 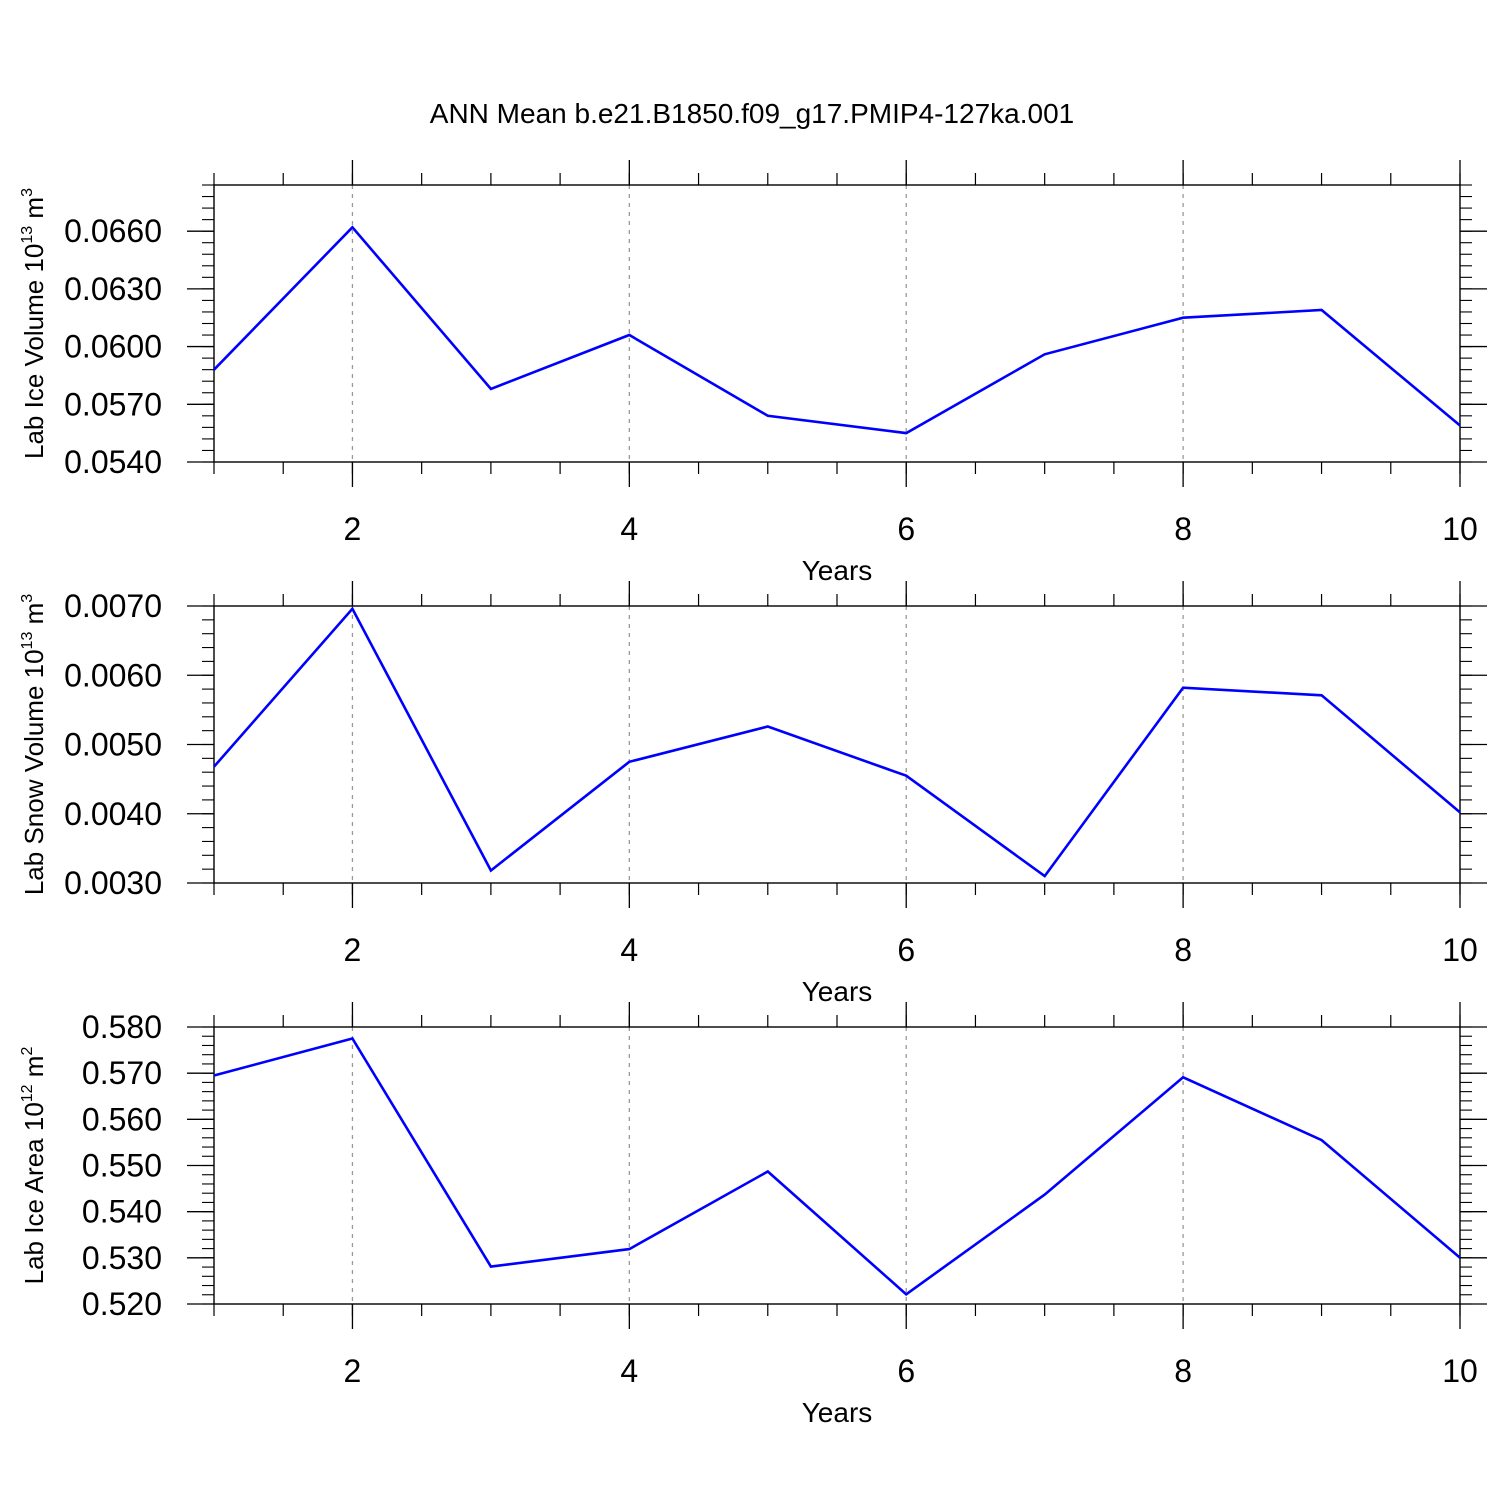 I want to click on y-tick-label: 0.0030, so click(x=113, y=883).